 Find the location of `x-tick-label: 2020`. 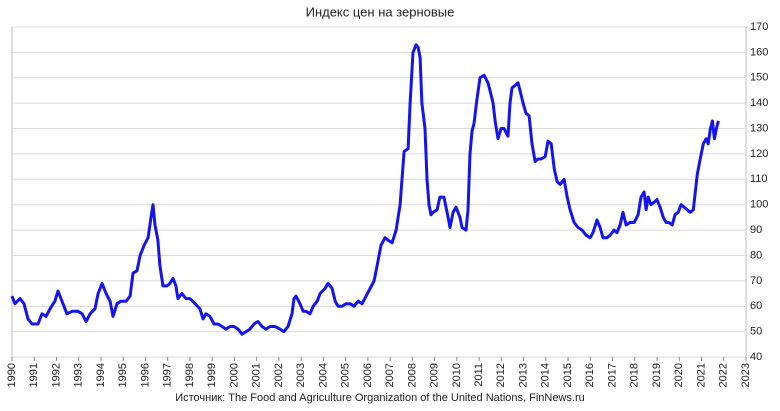

x-tick-label: 2020 is located at coordinates (679, 375).